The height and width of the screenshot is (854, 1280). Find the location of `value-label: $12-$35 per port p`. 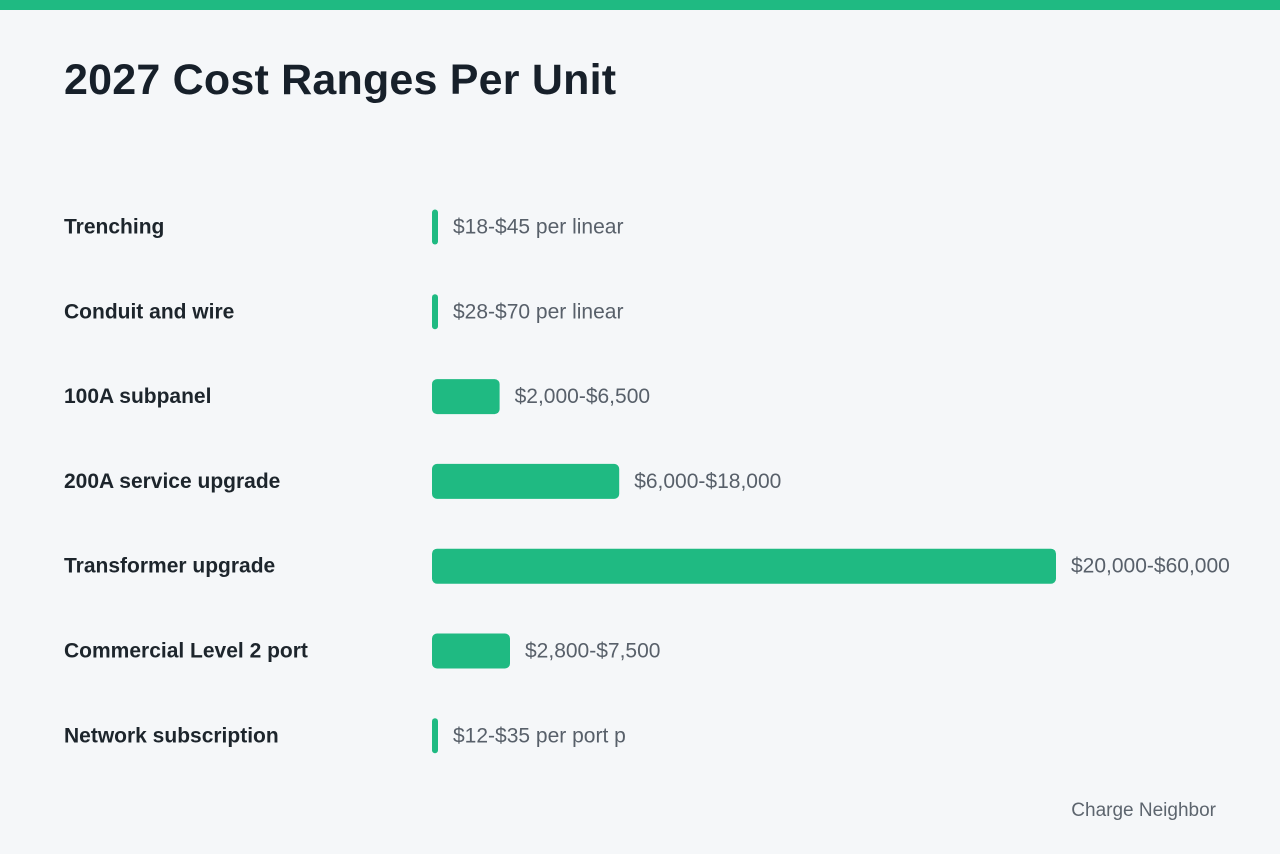

value-label: $12-$35 per port p is located at coordinates (539, 735).